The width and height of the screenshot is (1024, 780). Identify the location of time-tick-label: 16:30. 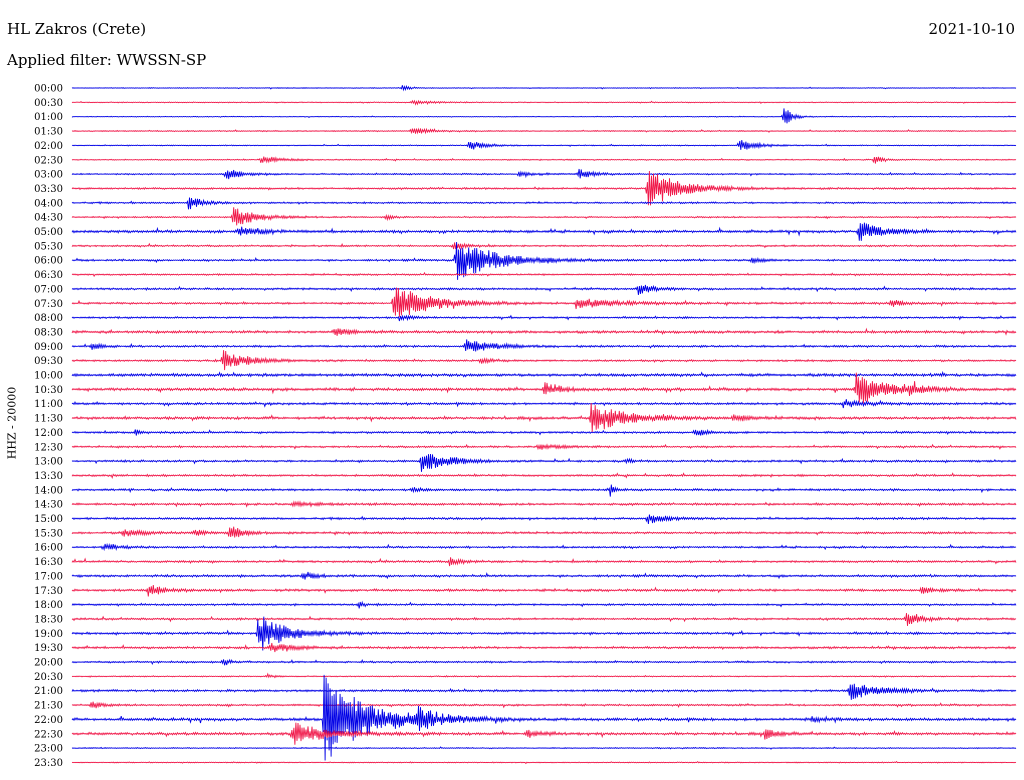
(48, 562).